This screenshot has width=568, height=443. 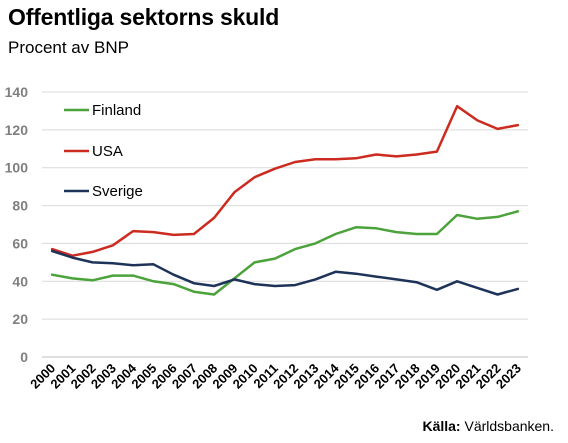 I want to click on y-tick-label: 140, so click(x=17, y=92).